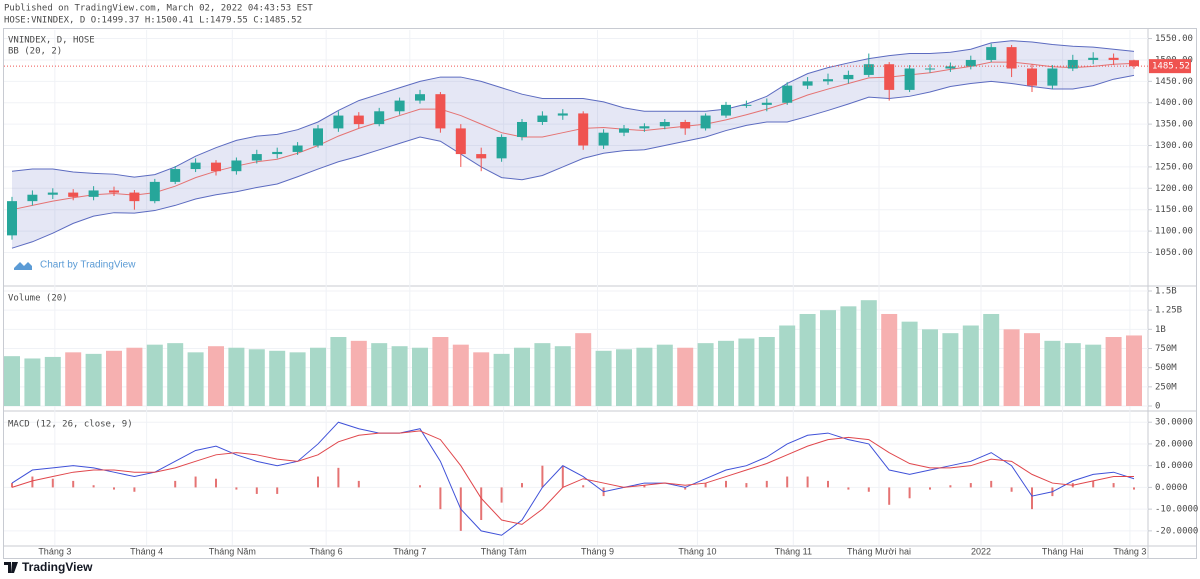 Image resolution: width=1200 pixels, height=579 pixels. Describe the element at coordinates (35, 52) in the screenshot. I see `indicator-title: BB (20, 2)` at that location.